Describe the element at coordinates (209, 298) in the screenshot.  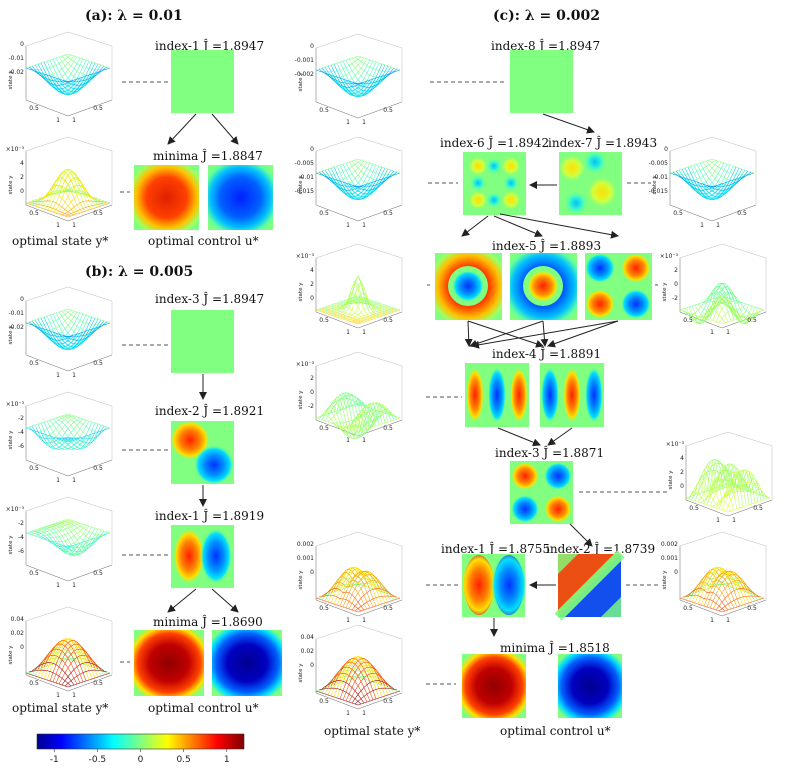
I see `node-label-index-3: index-3 Ĵ =1.8947` at that location.